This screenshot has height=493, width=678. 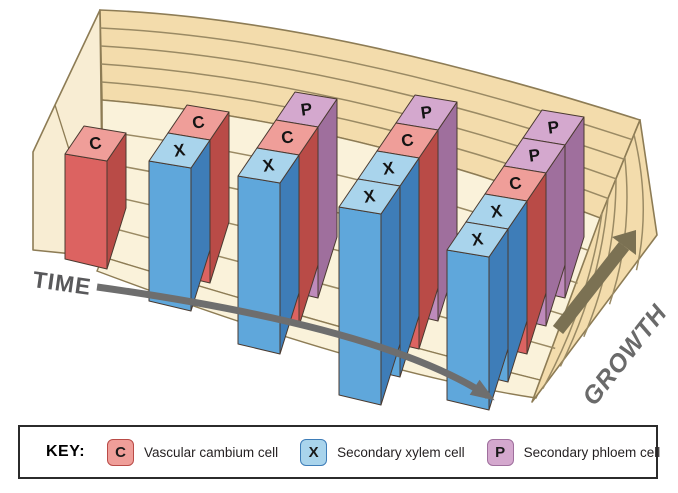 What do you see at coordinates (121, 452) in the screenshot?
I see `cambium-swatch: C` at bounding box center [121, 452].